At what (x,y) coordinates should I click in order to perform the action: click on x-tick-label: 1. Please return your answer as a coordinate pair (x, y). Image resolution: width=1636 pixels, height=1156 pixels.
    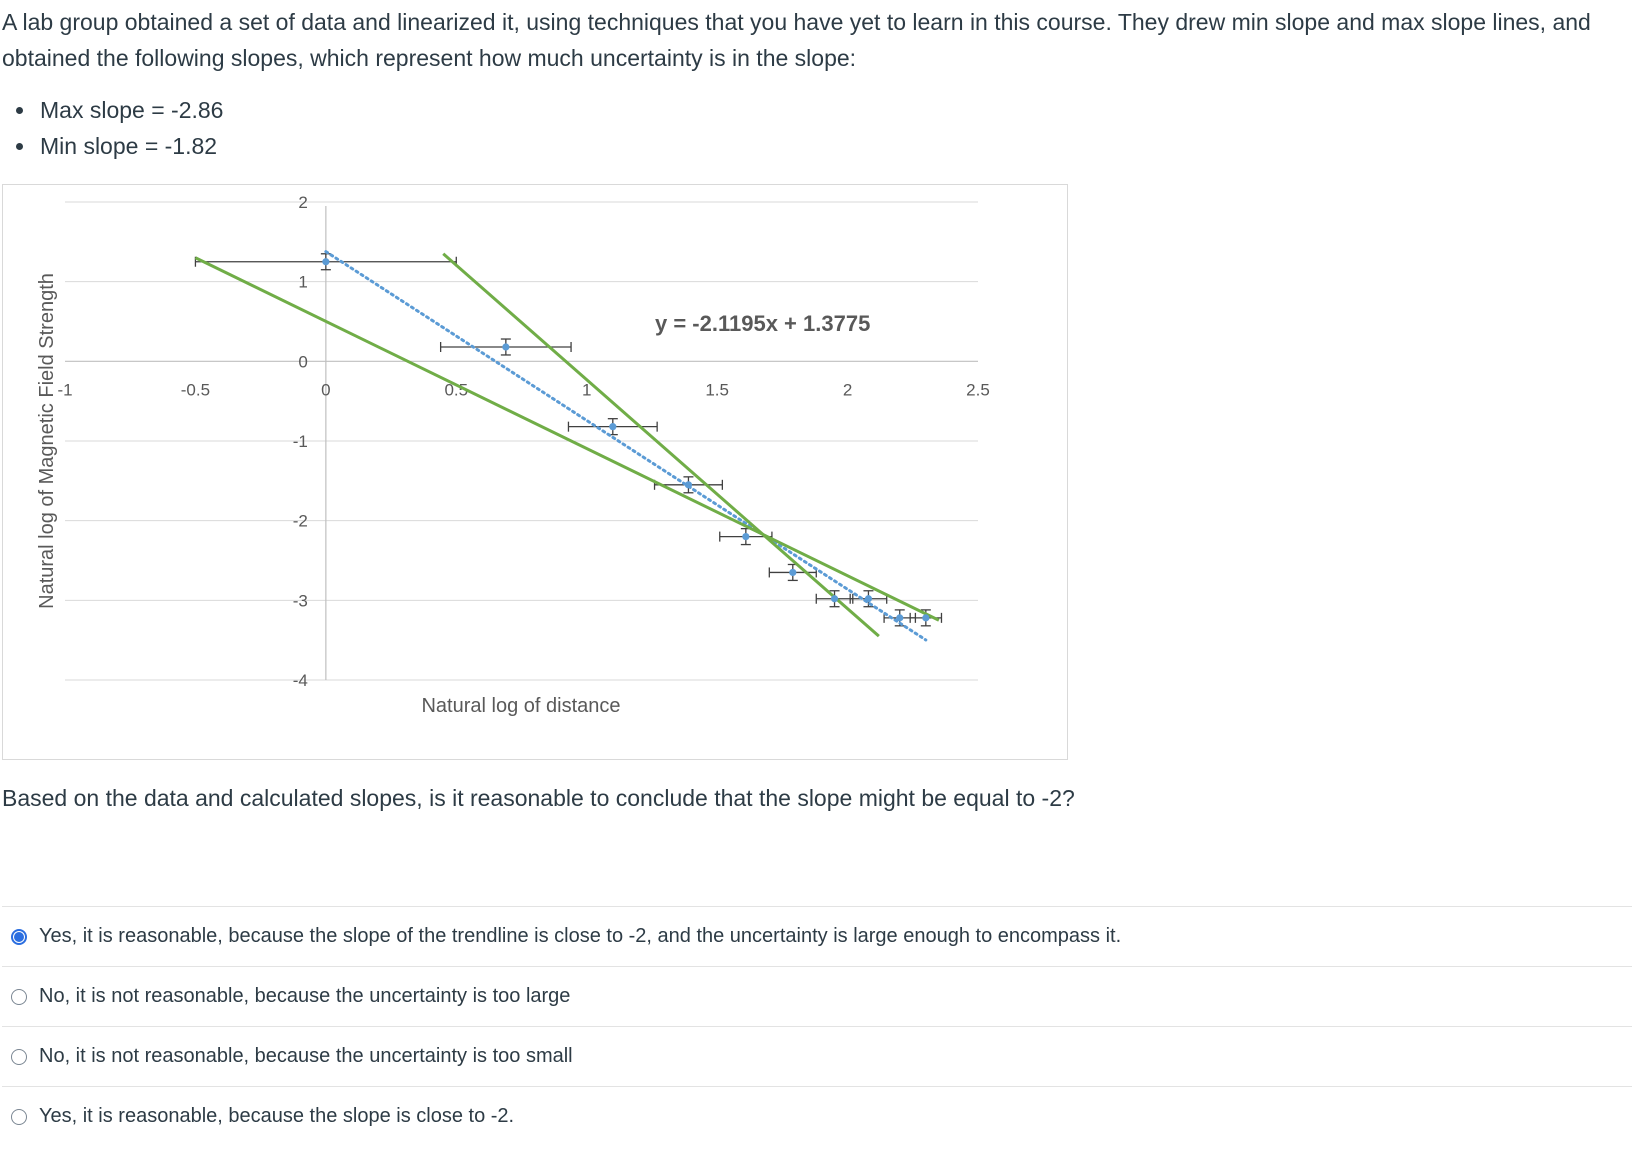
    Looking at the image, I should click on (586, 389).